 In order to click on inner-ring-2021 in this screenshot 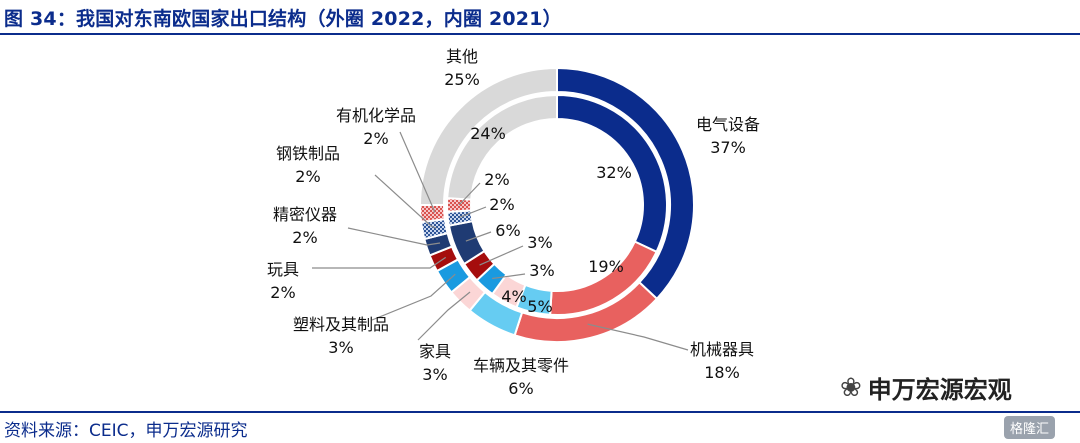, I will do `click(557, 204)`.